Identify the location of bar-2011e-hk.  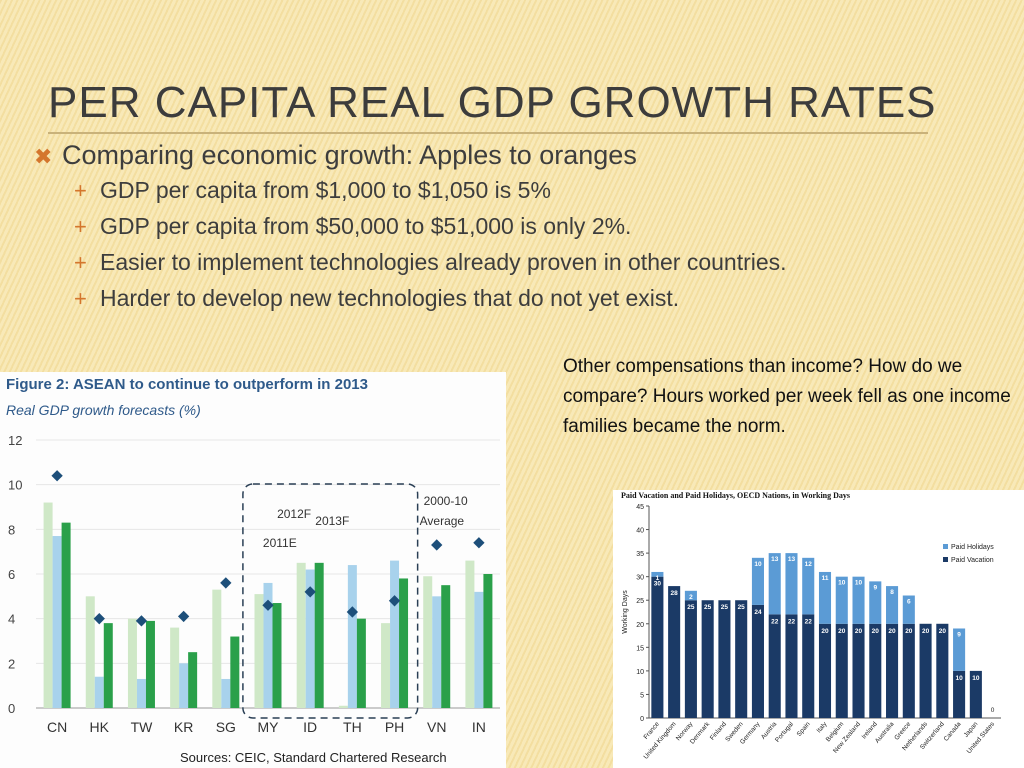
(90, 652).